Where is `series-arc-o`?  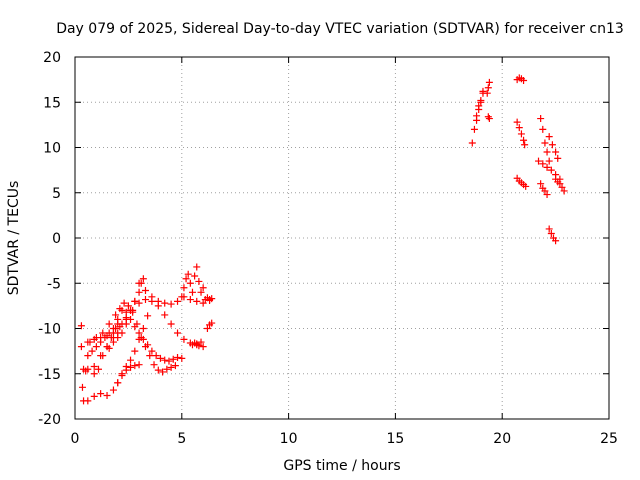
series-arc-o is located at coordinates (480, 106).